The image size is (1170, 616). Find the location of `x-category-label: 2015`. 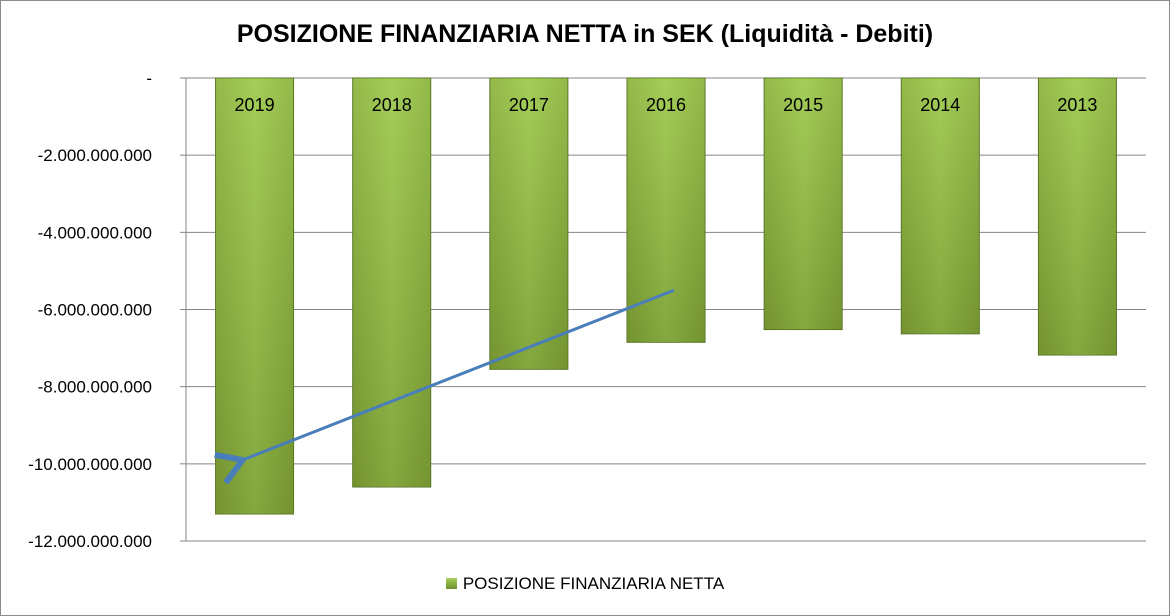

x-category-label: 2015 is located at coordinates (803, 105).